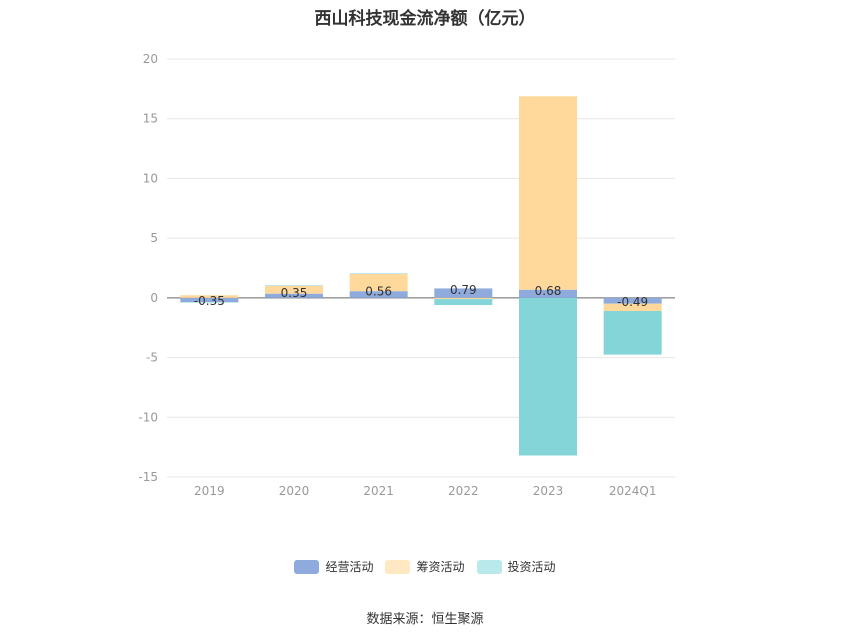 Image resolution: width=850 pixels, height=637 pixels. I want to click on y-tick-label: -10, so click(148, 417).